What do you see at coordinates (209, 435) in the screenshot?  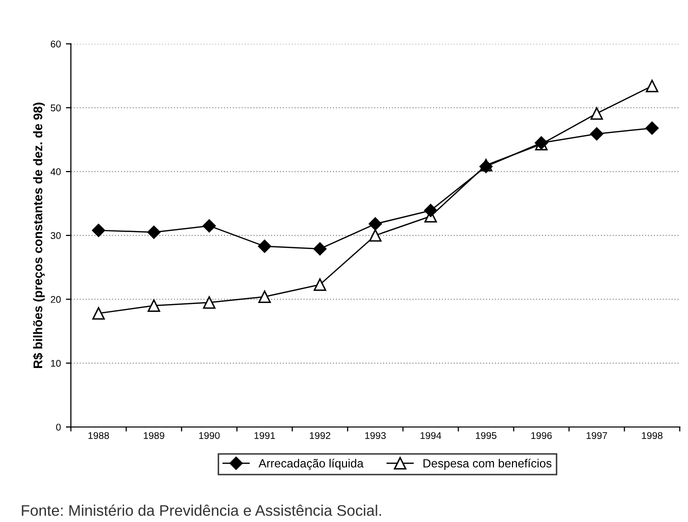 I see `x-tick-label: 1990` at bounding box center [209, 435].